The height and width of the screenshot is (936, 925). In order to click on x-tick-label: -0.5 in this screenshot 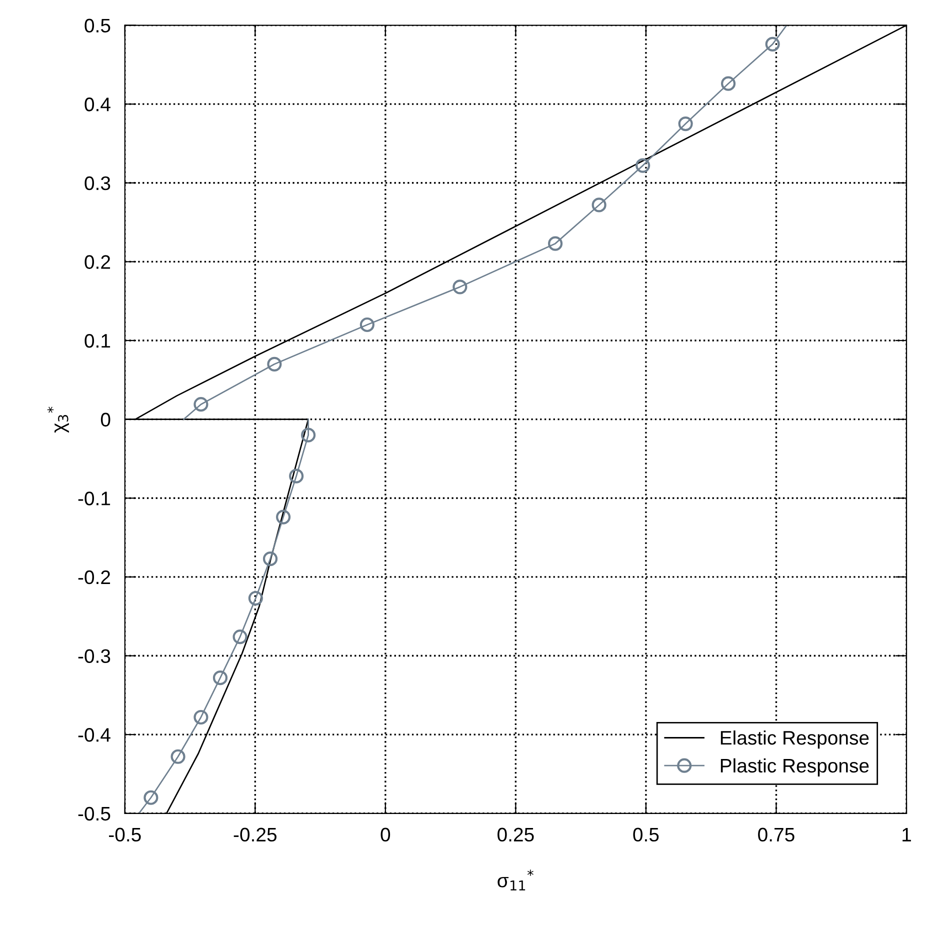, I will do `click(124, 835)`.